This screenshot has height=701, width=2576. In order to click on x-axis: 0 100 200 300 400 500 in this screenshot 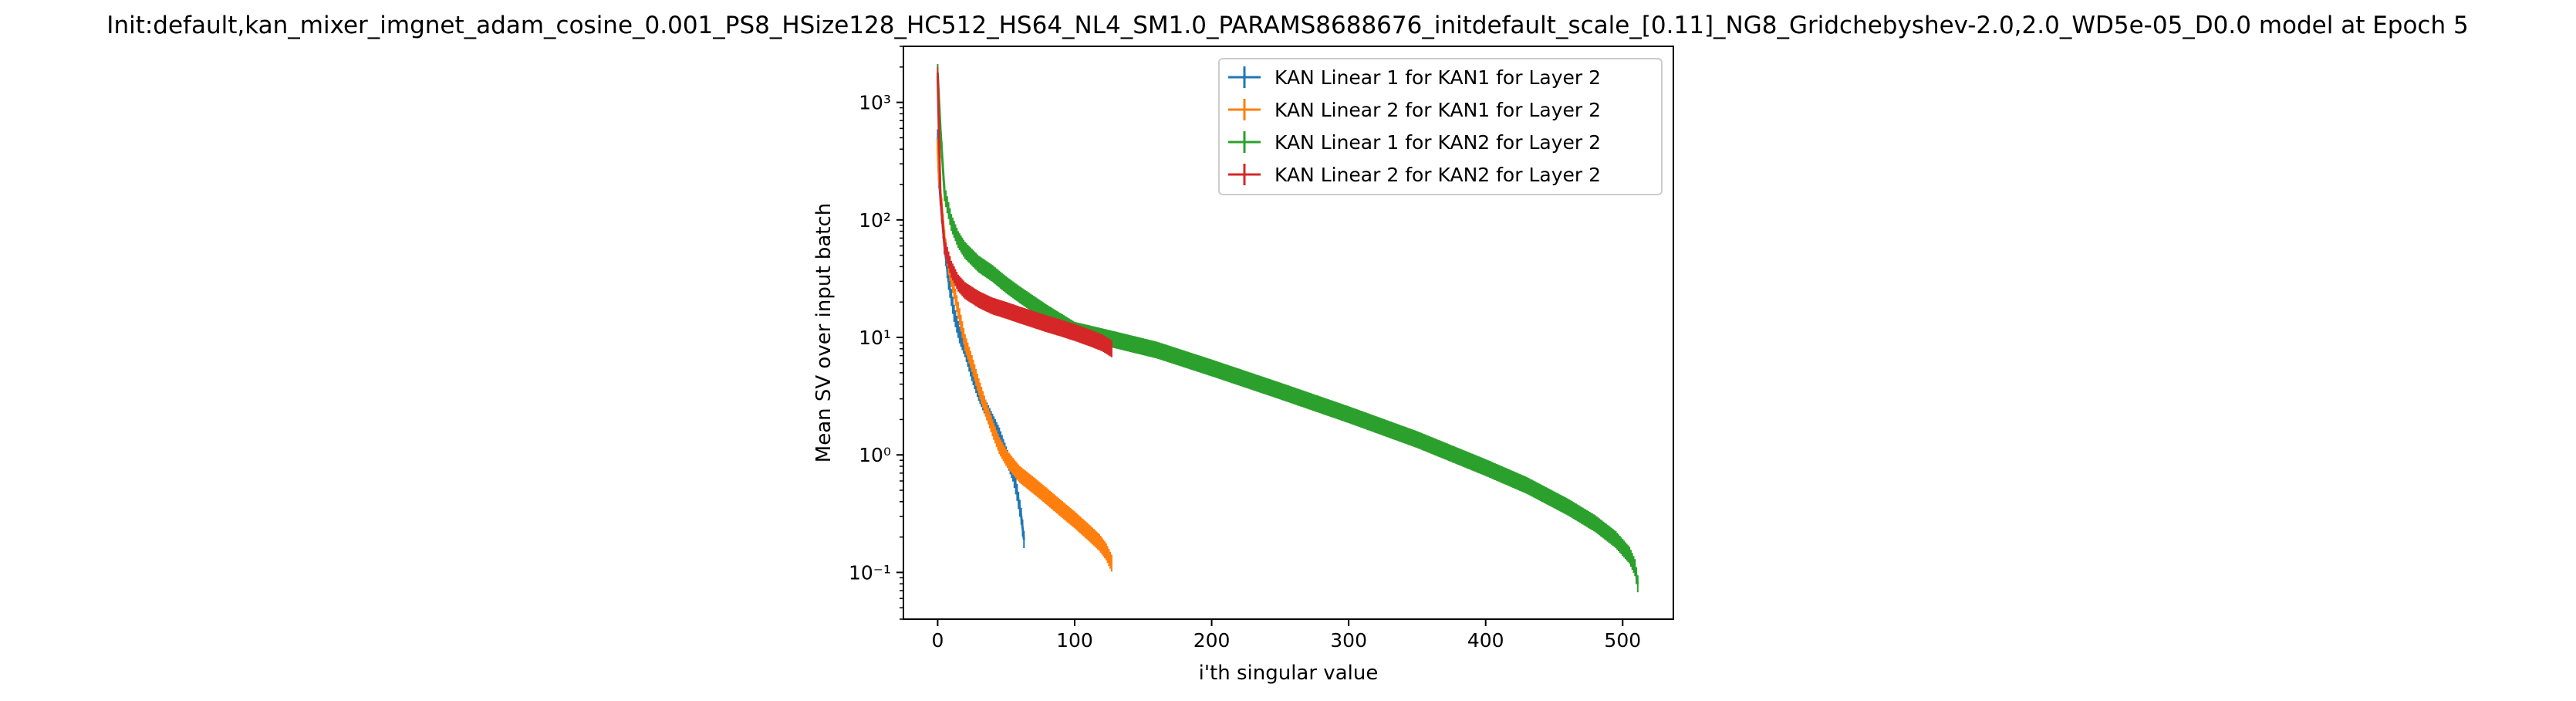, I will do `click(1286, 635)`.